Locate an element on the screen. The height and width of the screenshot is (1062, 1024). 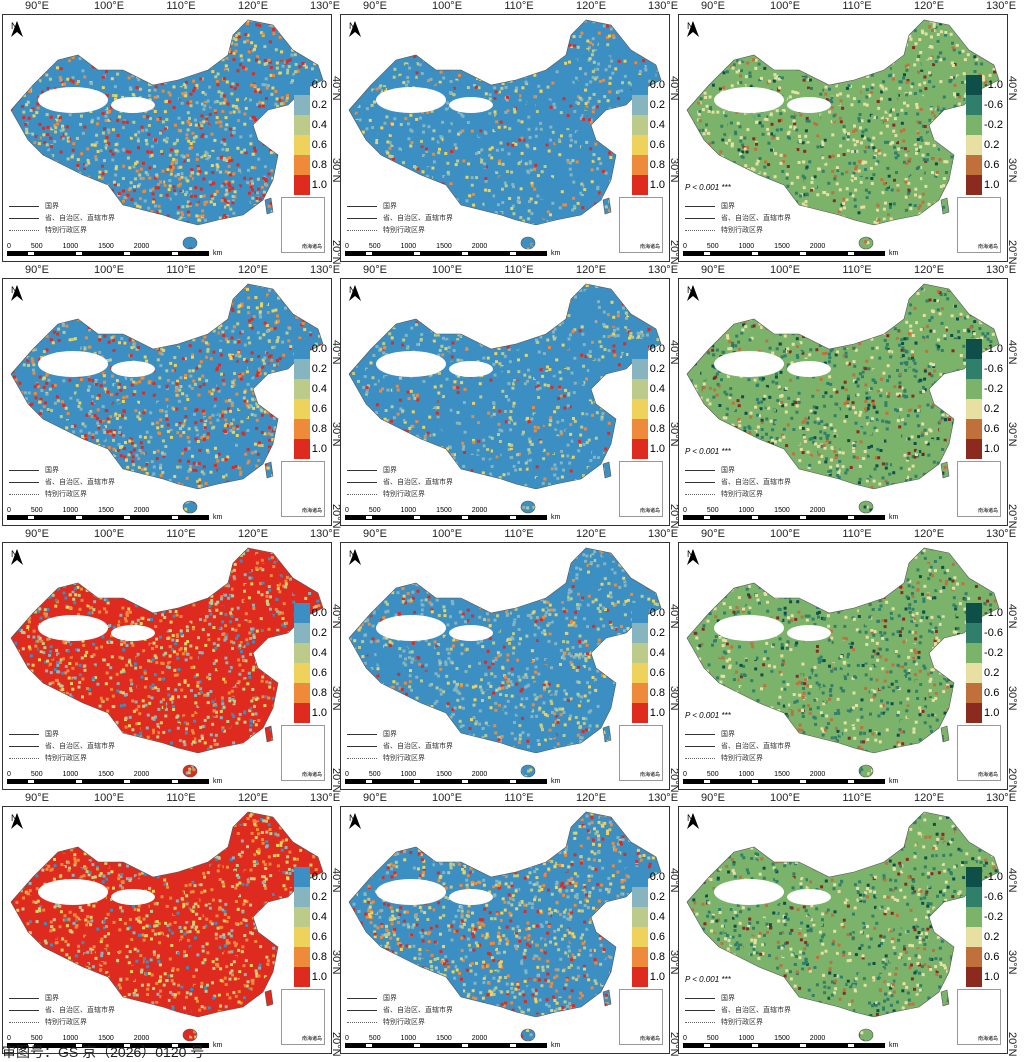
longitude-label: 100°E is located at coordinates (447, 270).